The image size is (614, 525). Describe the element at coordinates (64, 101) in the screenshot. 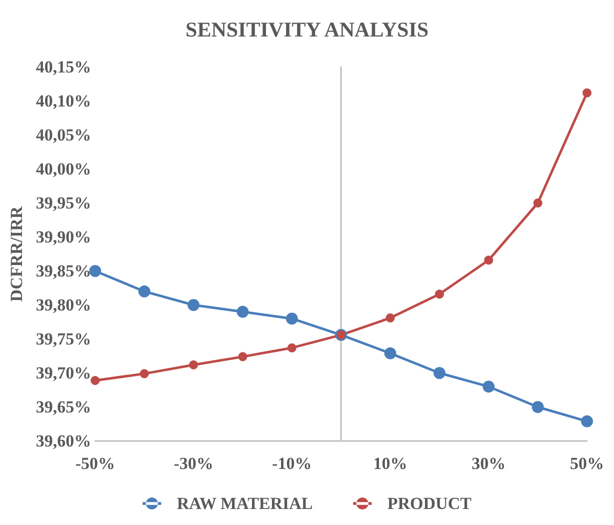

I see `y-tick-label: 40,10%` at that location.